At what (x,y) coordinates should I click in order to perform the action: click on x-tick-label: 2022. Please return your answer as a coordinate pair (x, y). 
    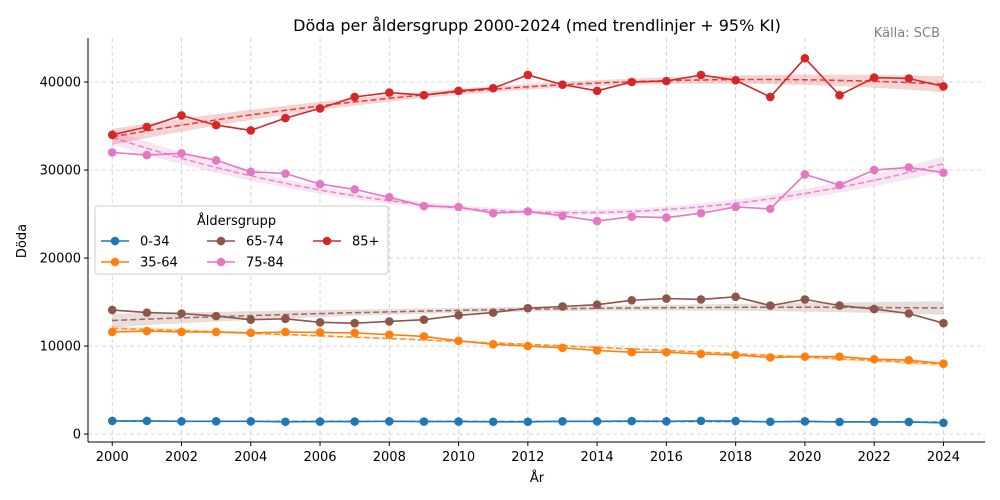
    Looking at the image, I should click on (874, 457).